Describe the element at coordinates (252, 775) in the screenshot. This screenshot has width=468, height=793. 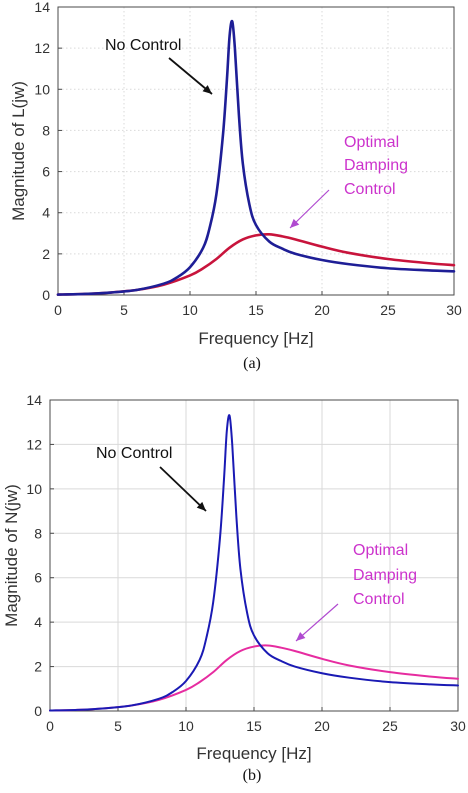
I see `figure-caption: (b)` at that location.